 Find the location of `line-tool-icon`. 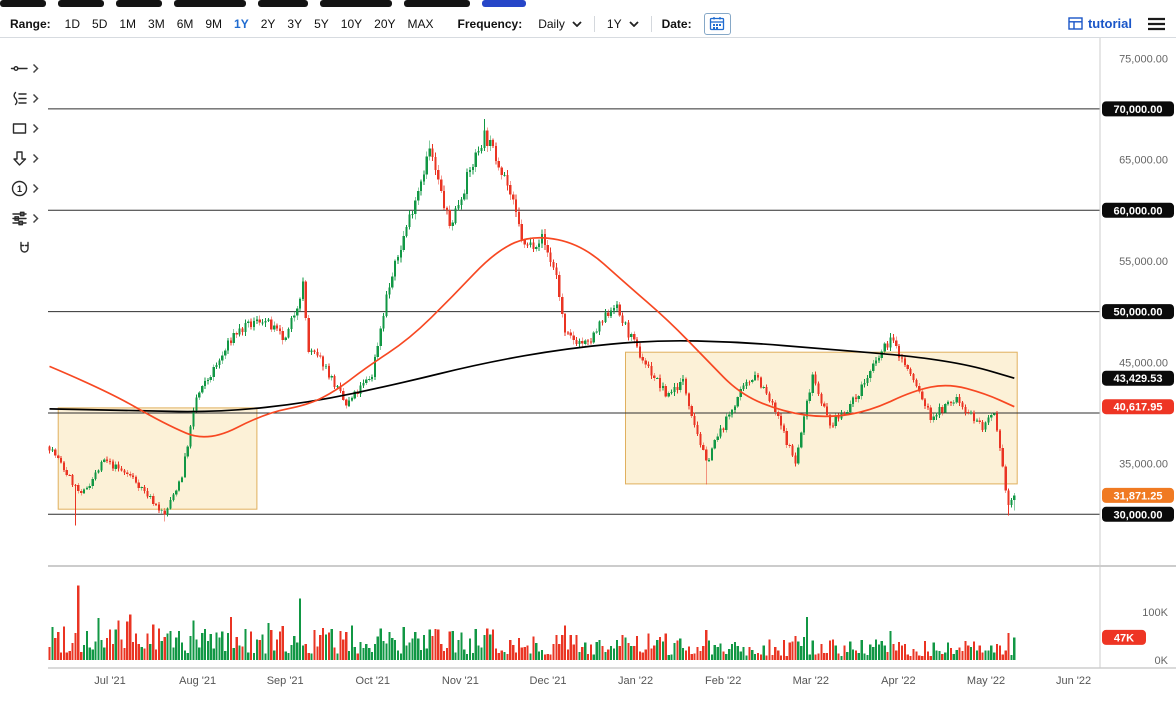

line-tool-icon is located at coordinates (19, 68).